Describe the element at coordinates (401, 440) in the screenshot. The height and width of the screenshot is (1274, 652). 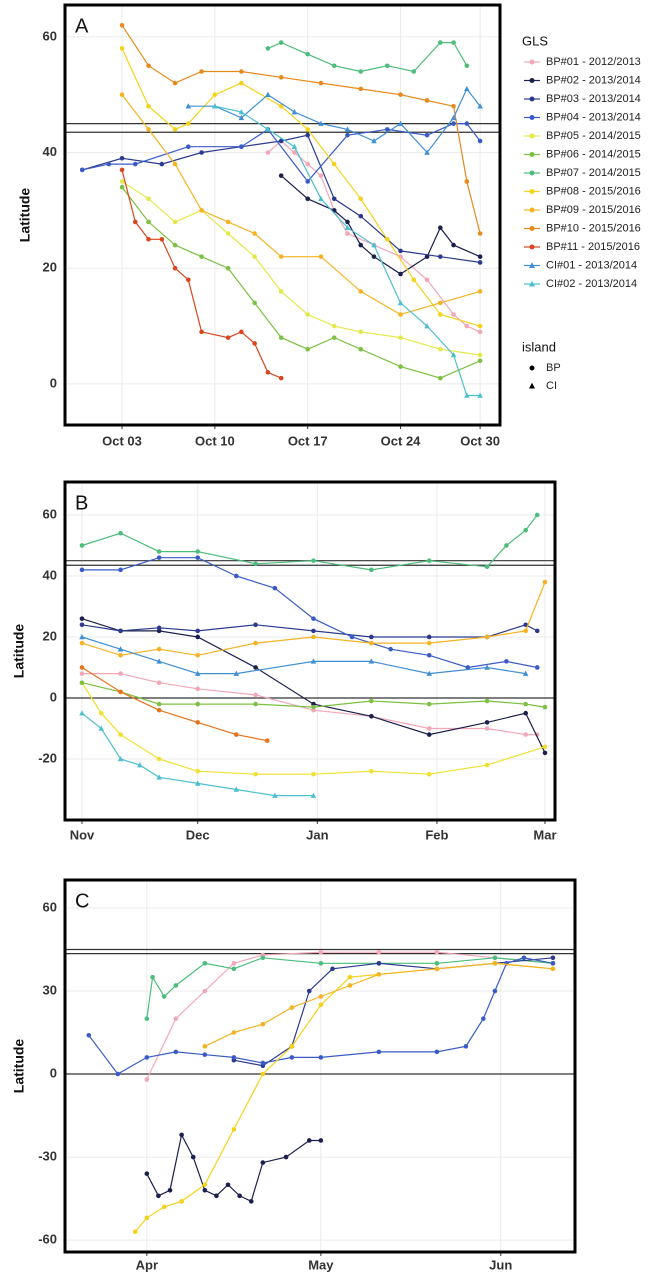
I see `x-tick-label: Oct 24` at that location.